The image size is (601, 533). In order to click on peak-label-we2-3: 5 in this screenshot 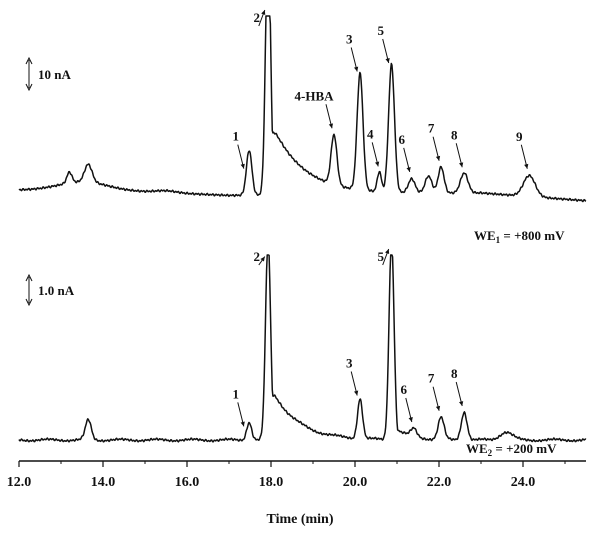, I will do `click(380, 256)`.